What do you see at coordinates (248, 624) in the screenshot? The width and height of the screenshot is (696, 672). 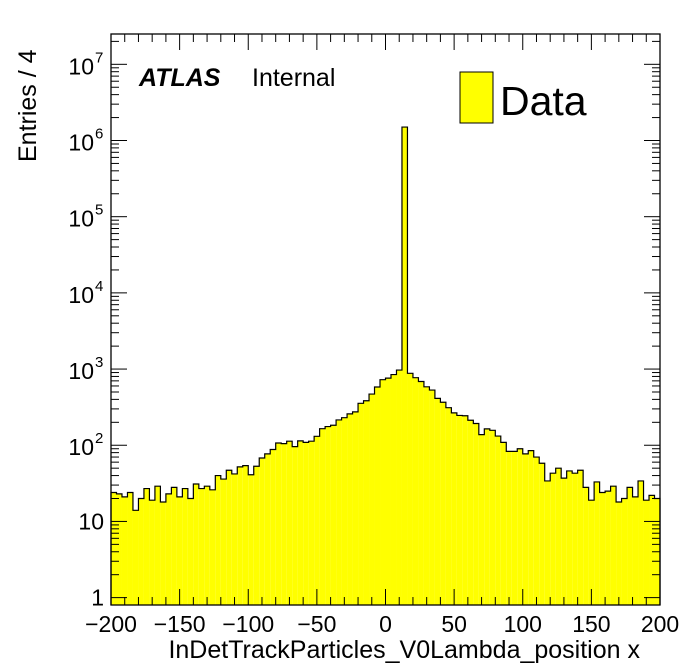 I see `x-tick-label: −100` at bounding box center [248, 624].